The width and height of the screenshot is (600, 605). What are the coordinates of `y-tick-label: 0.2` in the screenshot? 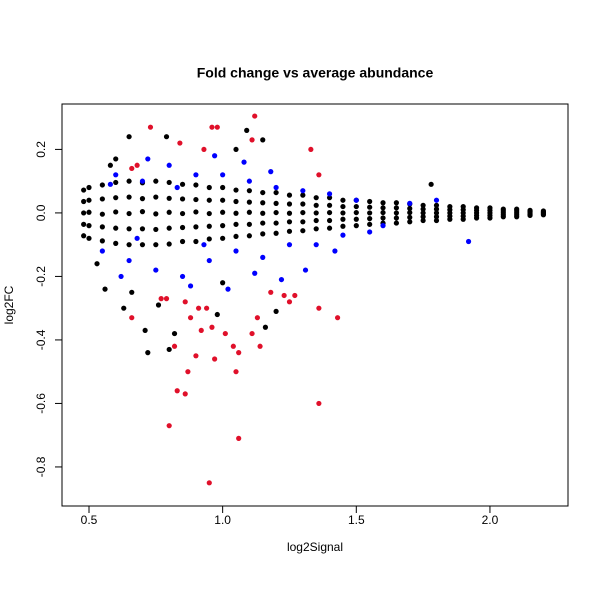 It's located at (41, 149).